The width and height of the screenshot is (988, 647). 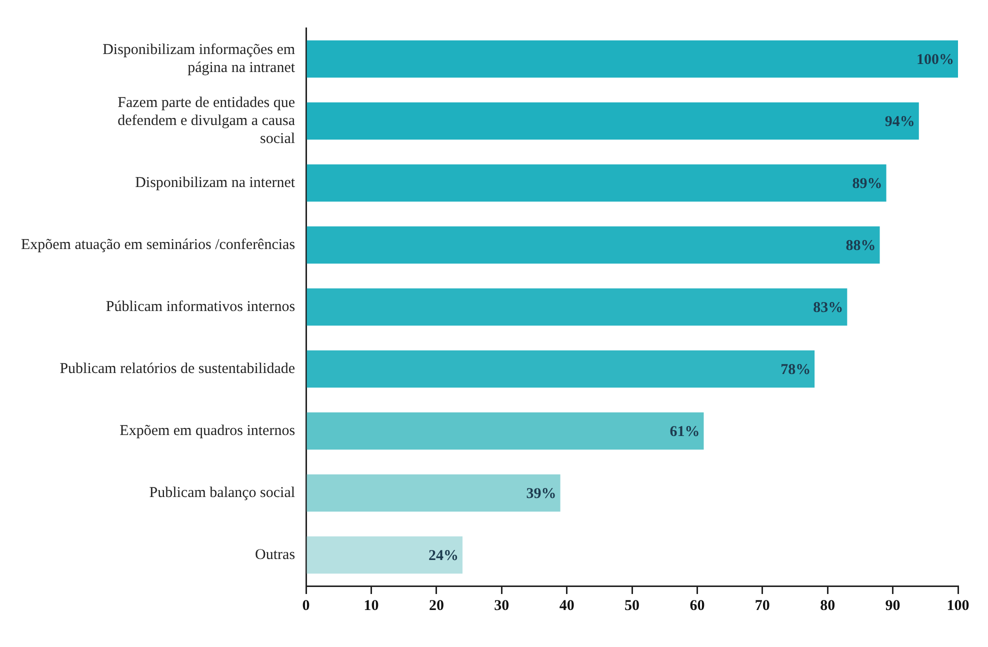 I want to click on x-tick-label: 70, so click(x=762, y=606).